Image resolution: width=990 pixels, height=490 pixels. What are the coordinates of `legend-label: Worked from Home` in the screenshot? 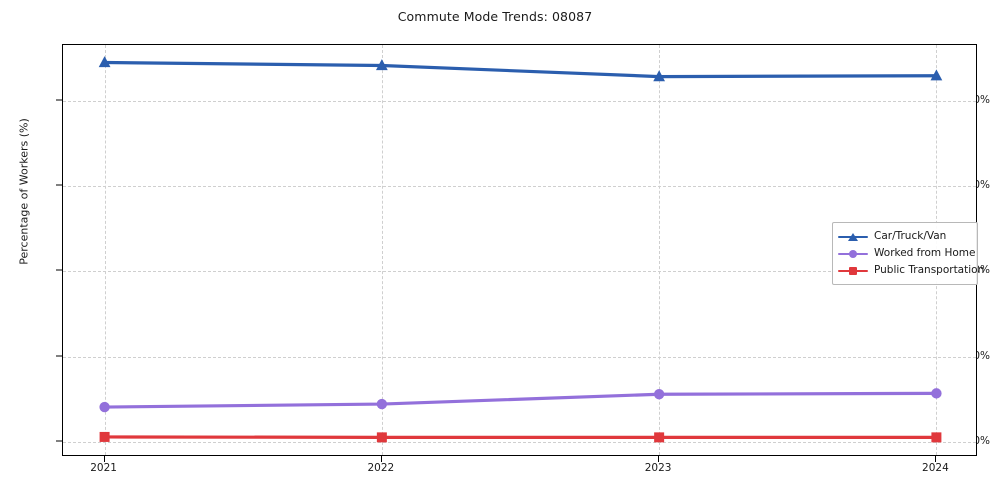 It's located at (925, 253).